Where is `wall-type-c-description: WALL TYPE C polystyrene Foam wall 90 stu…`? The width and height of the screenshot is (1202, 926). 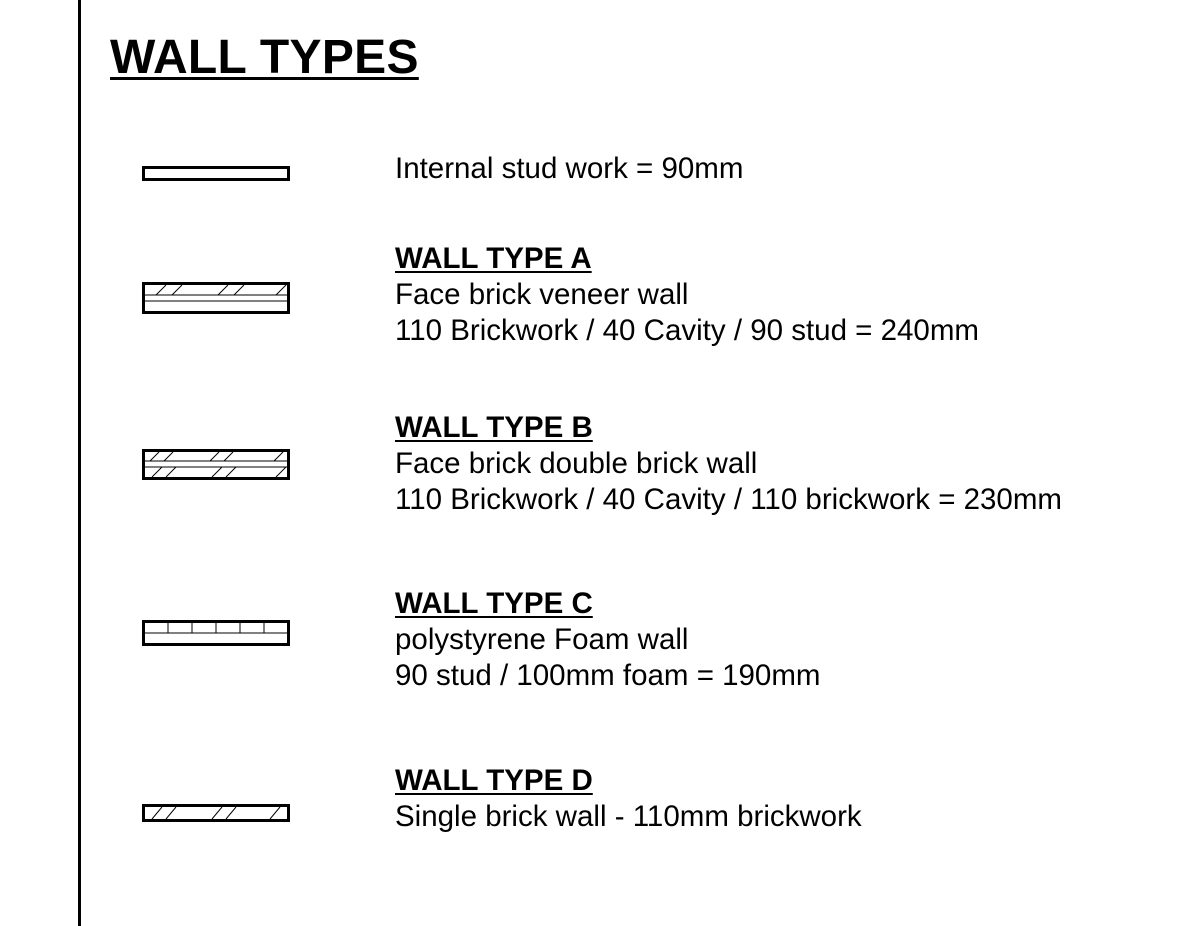 wall-type-c-description: WALL TYPE C polystyrene Foam wall 90 stu… is located at coordinates (608, 640).